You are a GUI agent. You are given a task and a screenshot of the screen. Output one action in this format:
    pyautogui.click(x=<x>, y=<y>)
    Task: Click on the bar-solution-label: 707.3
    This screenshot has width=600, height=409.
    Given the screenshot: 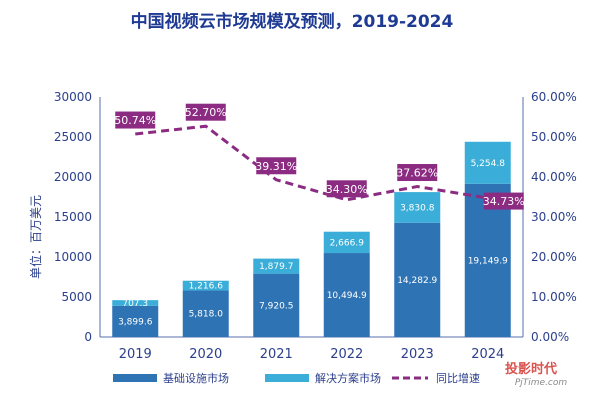 What is the action you would take?
    pyautogui.click(x=135, y=304)
    